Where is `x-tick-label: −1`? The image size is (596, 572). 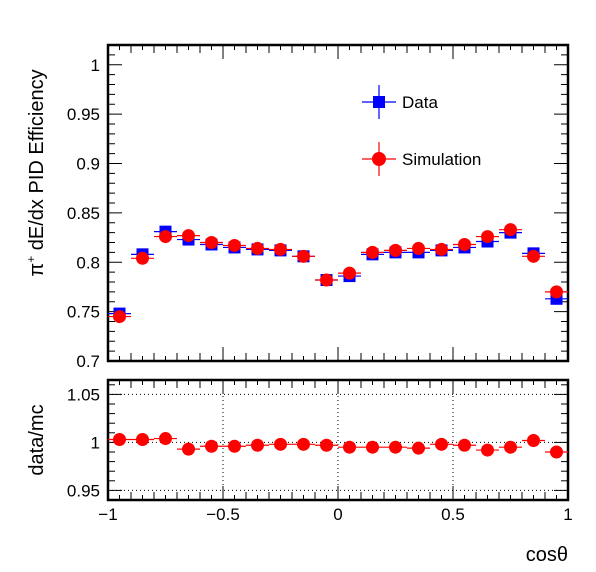 x-tick-label: −1 is located at coordinates (107, 514).